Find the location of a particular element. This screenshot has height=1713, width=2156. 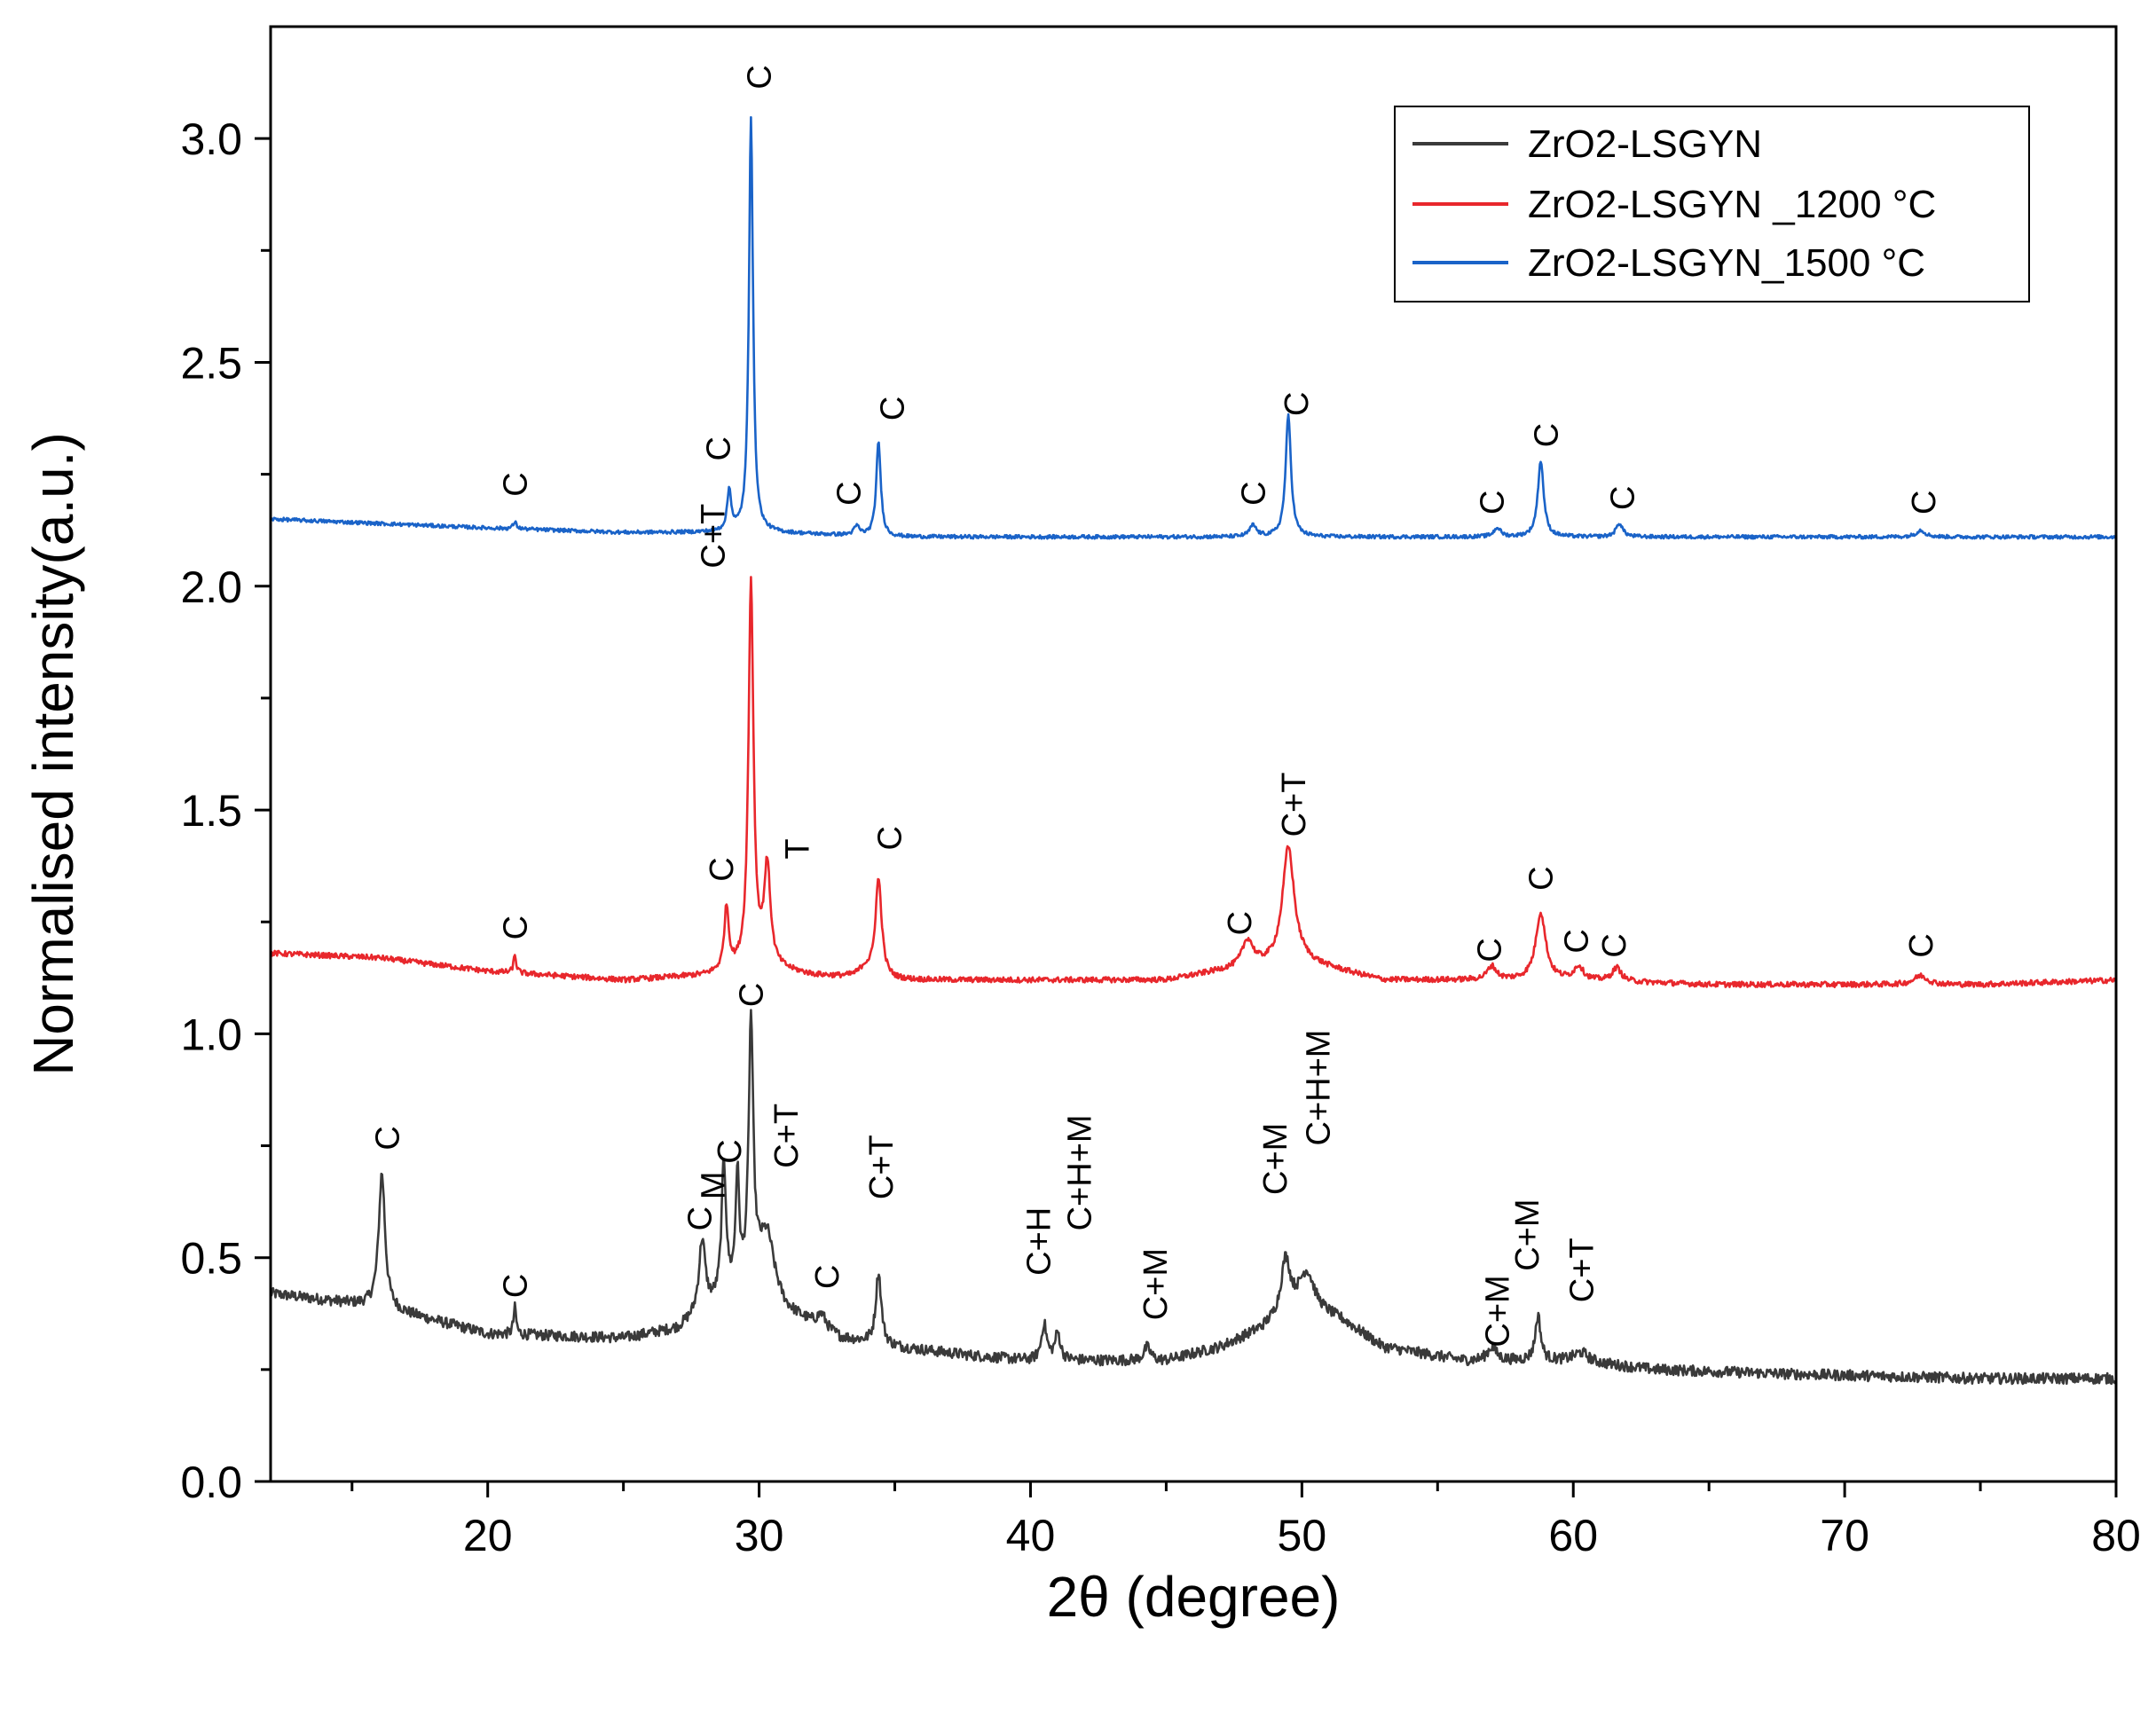

x-tick-label: 80 is located at coordinates (2116, 1535).